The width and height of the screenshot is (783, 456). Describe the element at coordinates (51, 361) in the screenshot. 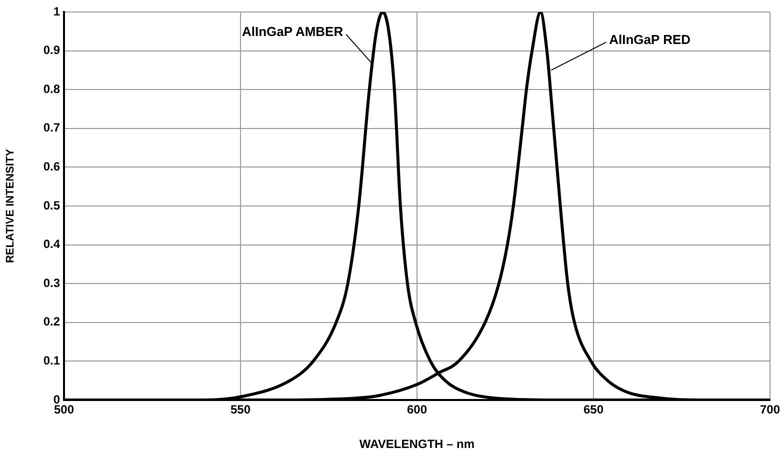

I see `y-tick-label: 0.1` at that location.